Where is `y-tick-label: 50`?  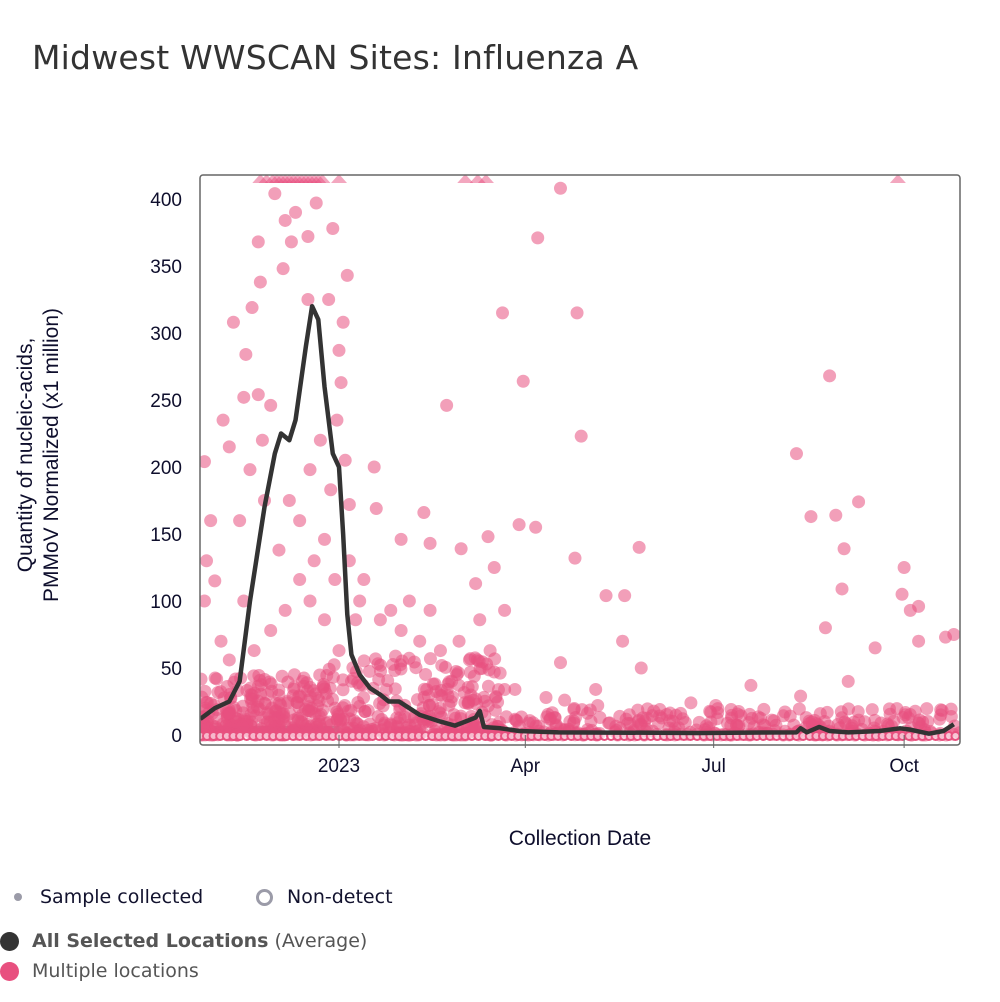 y-tick-label: 50 is located at coordinates (171, 669).